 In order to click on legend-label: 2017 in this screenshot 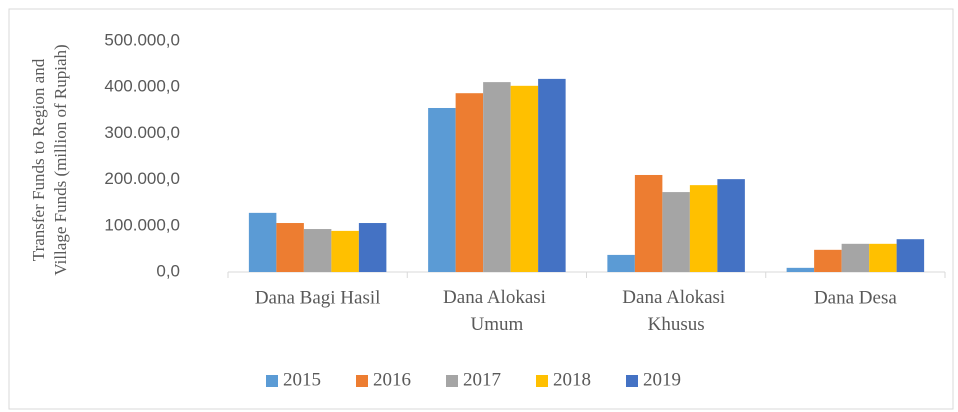, I will do `click(482, 379)`.